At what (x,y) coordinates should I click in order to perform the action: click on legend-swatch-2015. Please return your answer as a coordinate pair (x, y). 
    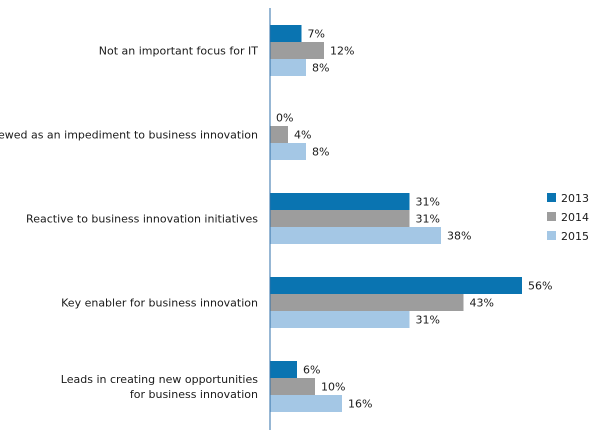
    Looking at the image, I should click on (551, 235).